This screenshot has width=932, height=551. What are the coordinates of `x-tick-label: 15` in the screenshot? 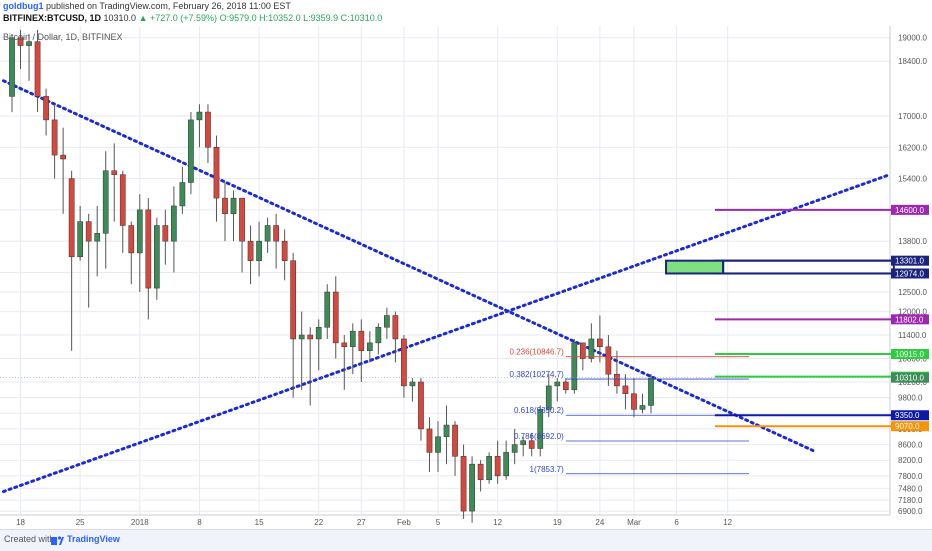 It's located at (259, 522).